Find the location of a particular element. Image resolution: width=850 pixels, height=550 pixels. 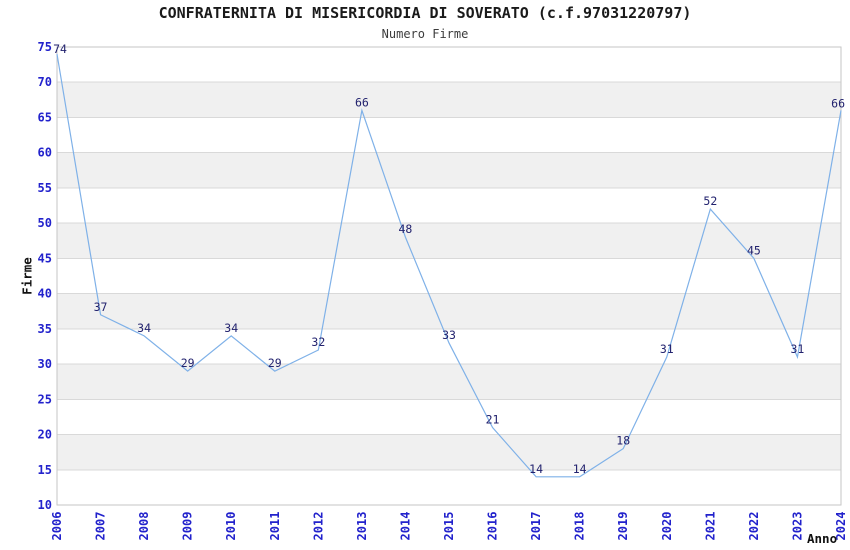

data-point-label: 18 is located at coordinates (623, 441).